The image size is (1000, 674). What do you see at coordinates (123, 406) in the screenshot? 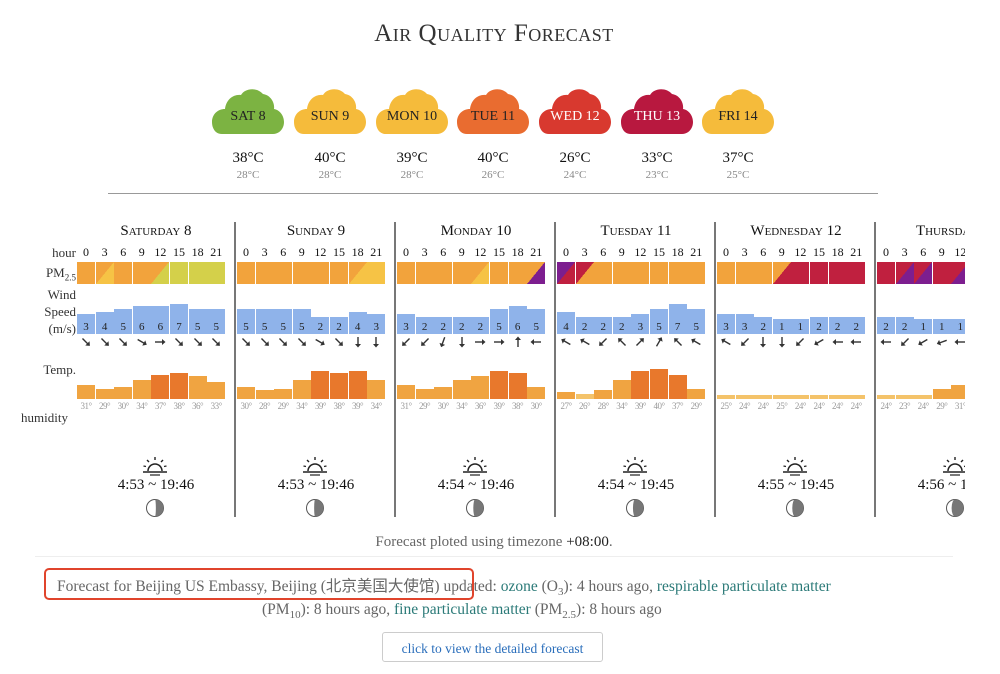
I see `temp-value: 30°` at bounding box center [123, 406].